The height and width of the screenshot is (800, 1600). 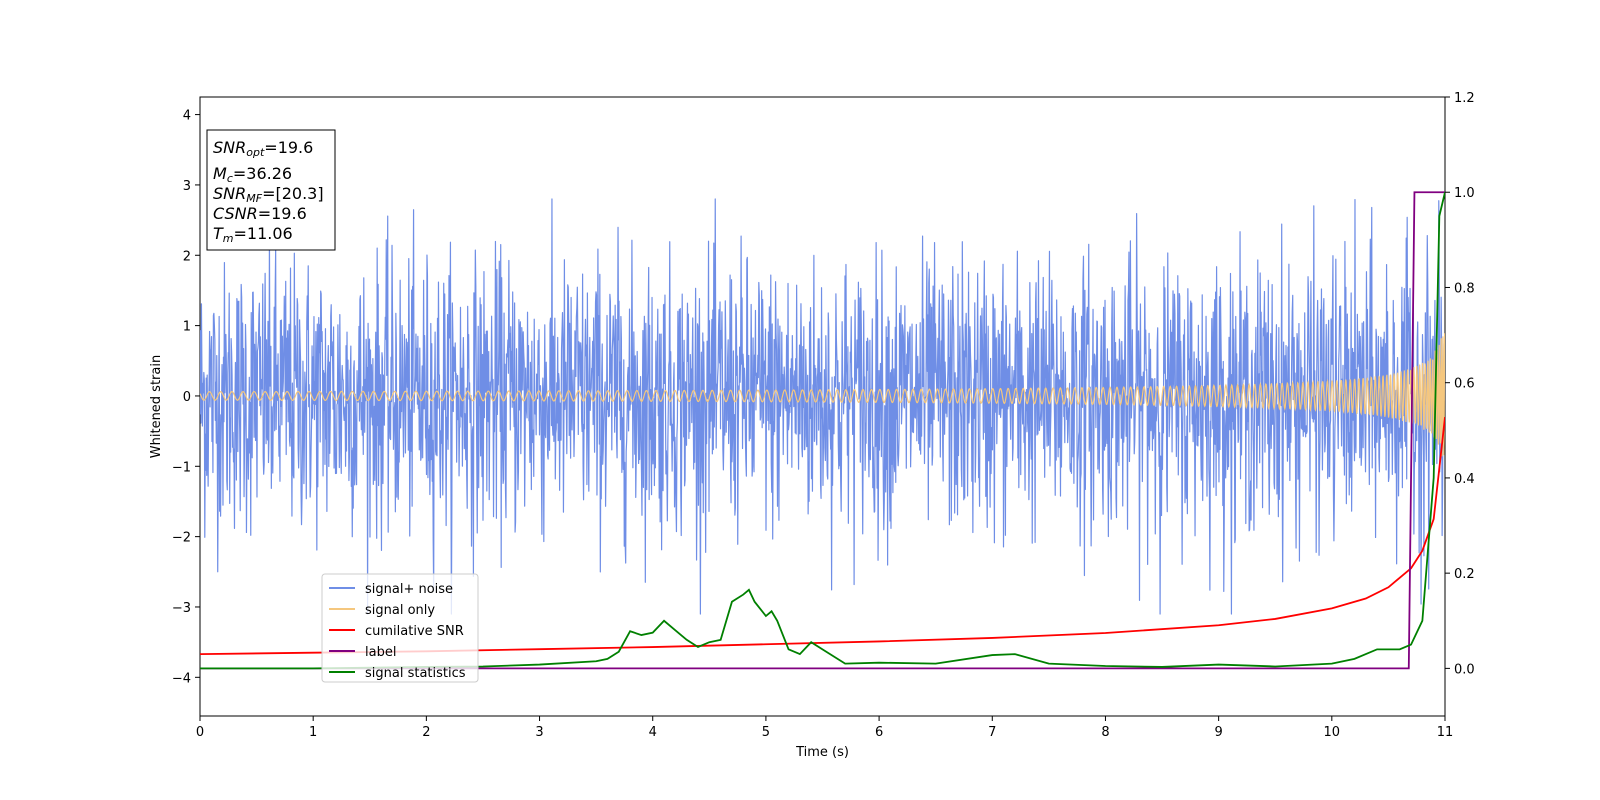 What do you see at coordinates (187, 186) in the screenshot?
I see `y-left-tick-label: 3` at bounding box center [187, 186].